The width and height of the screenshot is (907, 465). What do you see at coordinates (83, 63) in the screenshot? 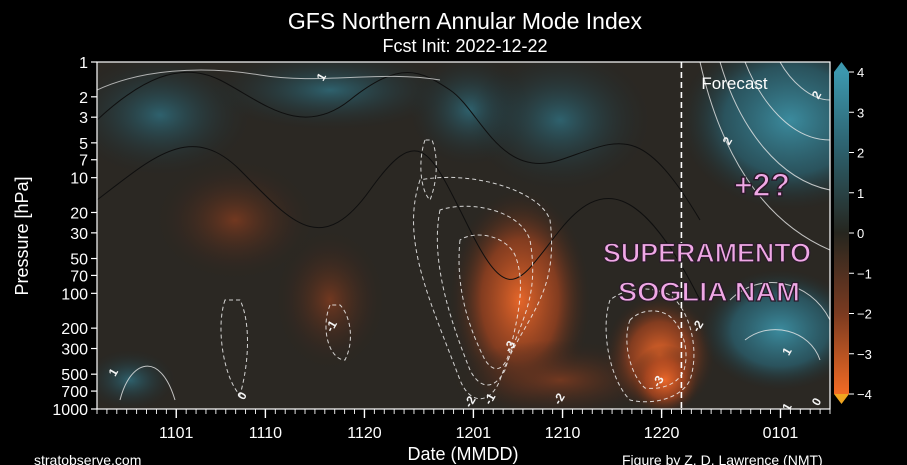
I see `y-tick-label: 1` at bounding box center [83, 63].